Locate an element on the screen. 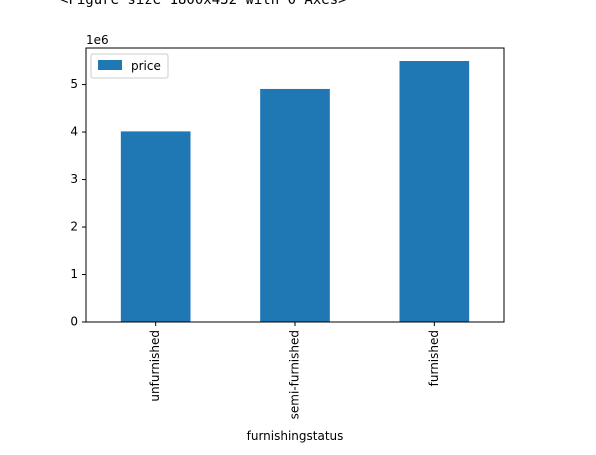 This screenshot has height=455, width=596. y-axis: 0 1 2 3 4 5 is located at coordinates (78, 203).